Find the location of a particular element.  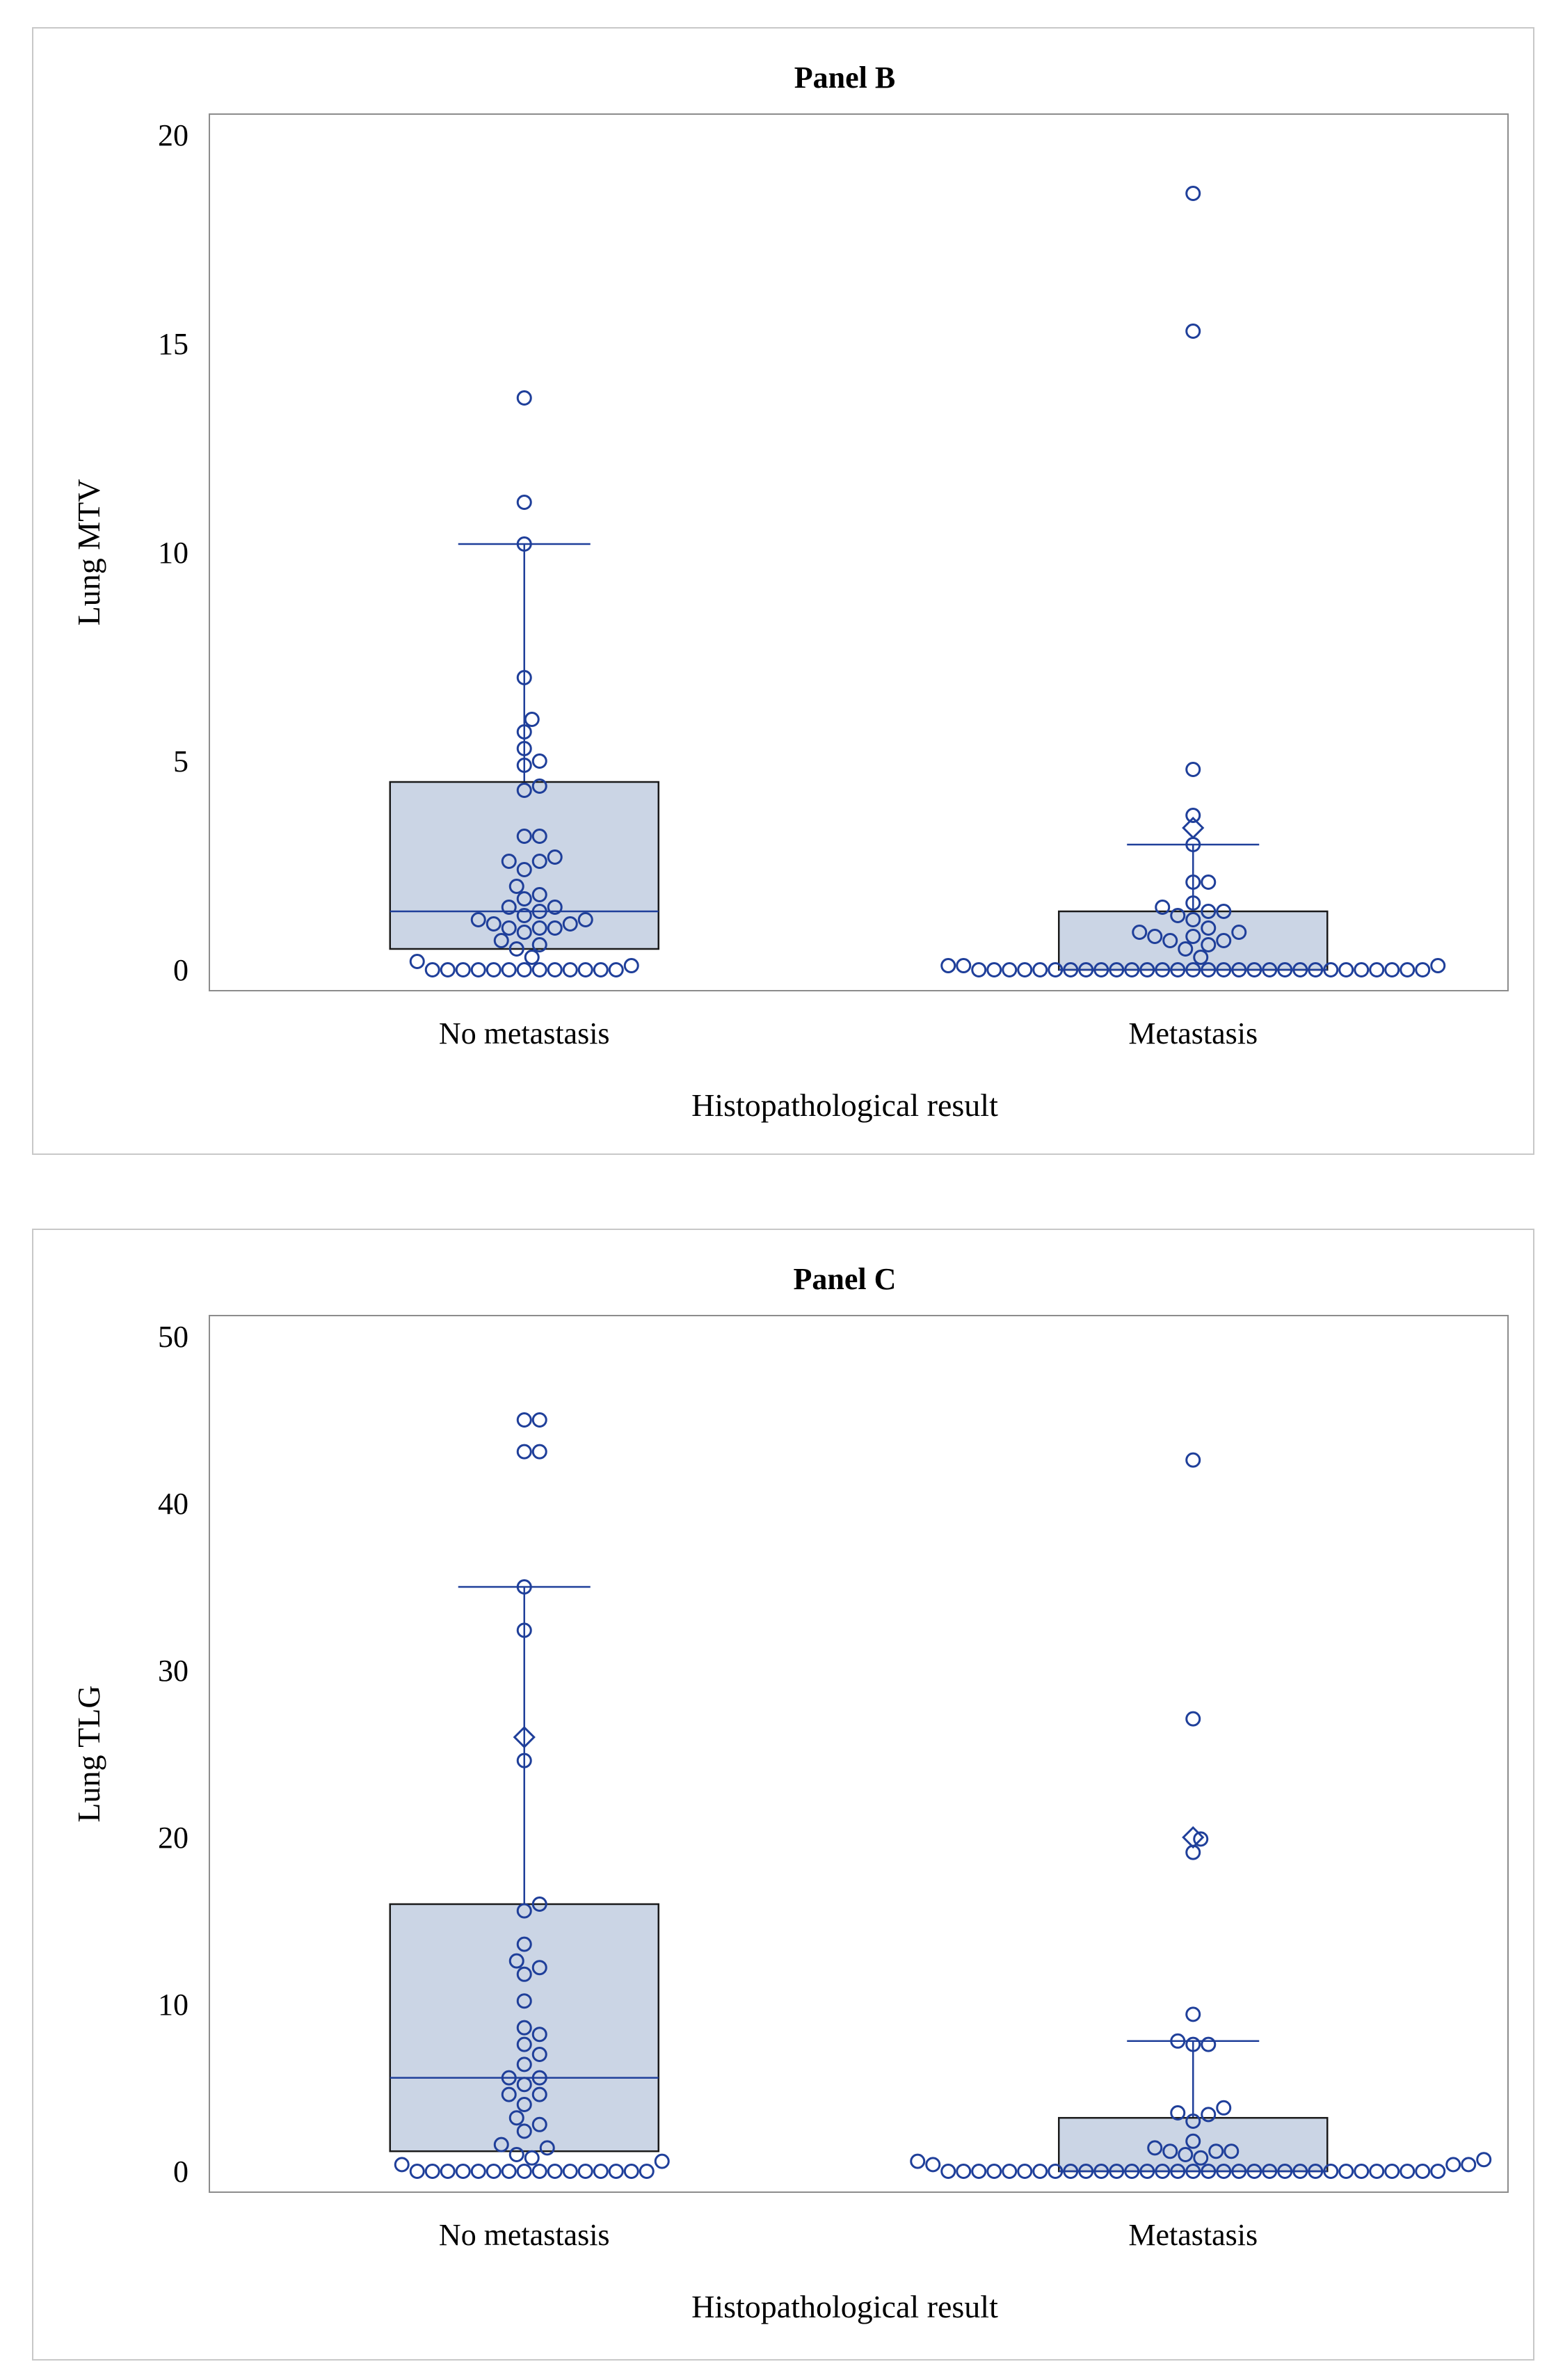

p1-x-axis-label: Histopathological result is located at coordinates (844, 2306).